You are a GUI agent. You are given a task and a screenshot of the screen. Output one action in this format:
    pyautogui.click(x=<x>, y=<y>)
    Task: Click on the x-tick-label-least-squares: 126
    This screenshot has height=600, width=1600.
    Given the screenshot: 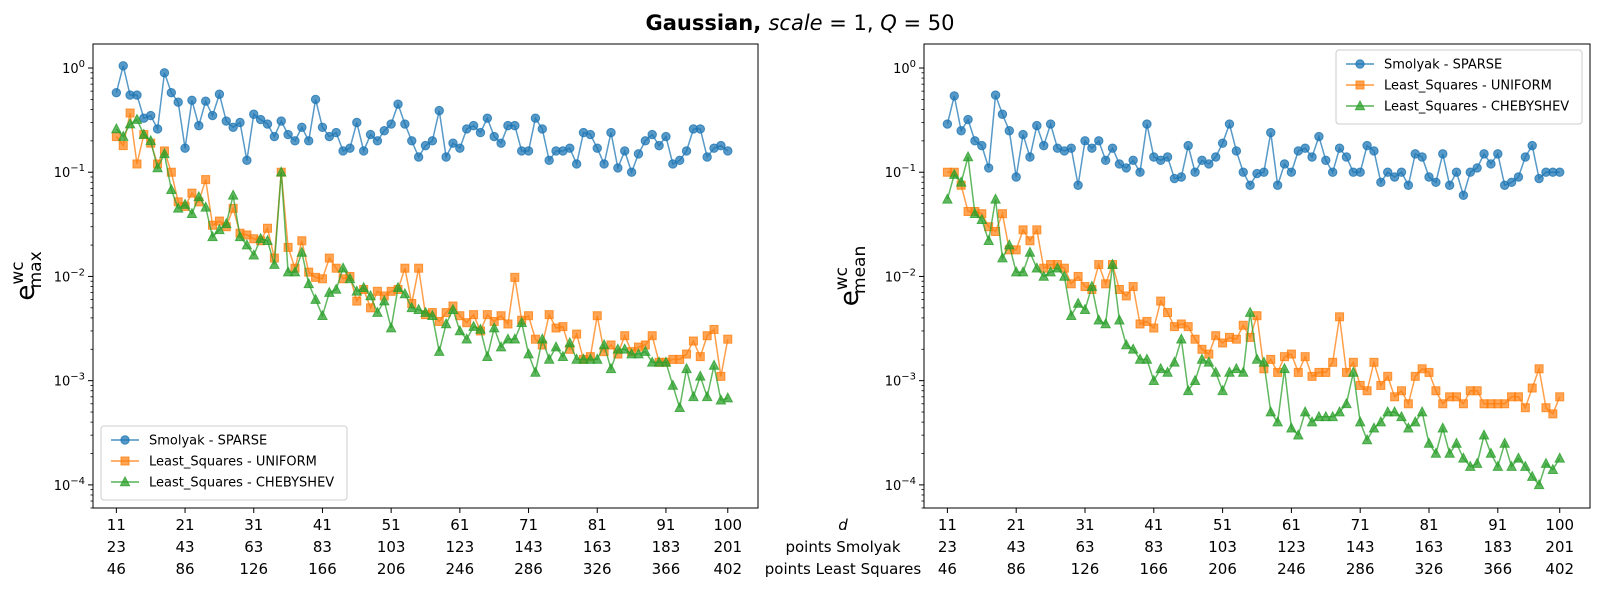 What is the action you would take?
    pyautogui.click(x=253, y=569)
    